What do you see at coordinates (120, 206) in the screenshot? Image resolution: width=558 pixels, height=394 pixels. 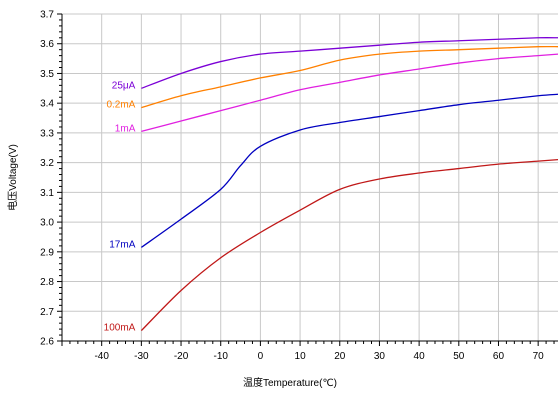 I see `series-label-layer: 25μA 0.2mA 1mA 17mA 100mA` at bounding box center [120, 206].